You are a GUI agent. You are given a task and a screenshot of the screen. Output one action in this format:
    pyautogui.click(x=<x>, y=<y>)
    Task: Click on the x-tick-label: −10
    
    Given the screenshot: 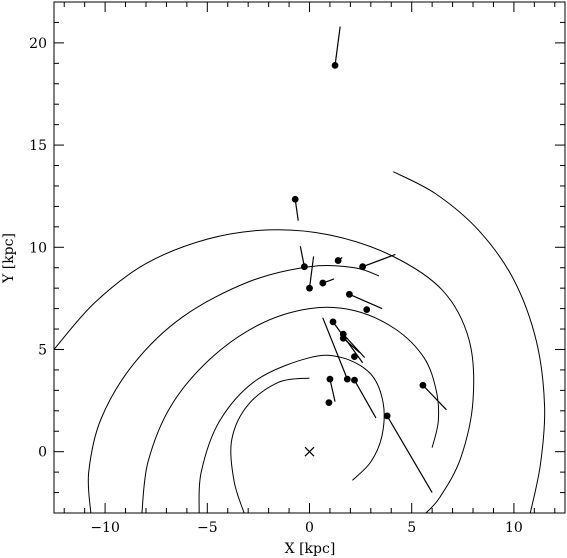 What is the action you would take?
    pyautogui.click(x=105, y=528)
    